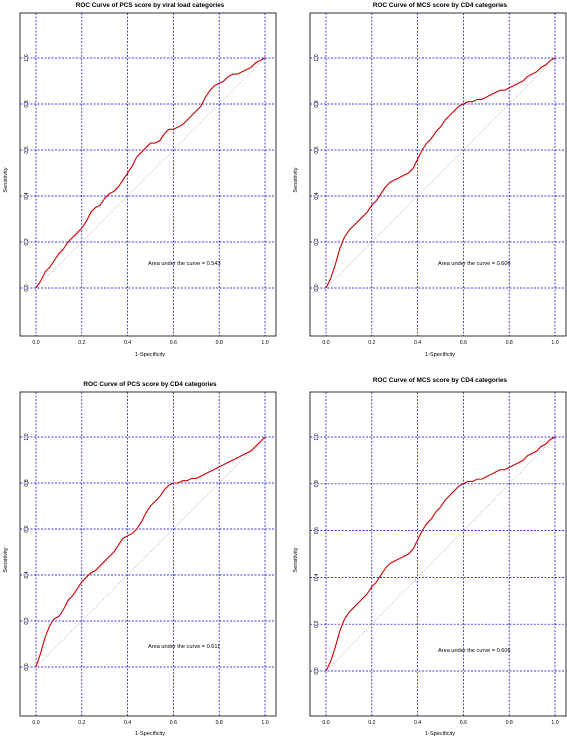 This screenshot has width=567, height=740. What do you see at coordinates (184, 264) in the screenshot?
I see `auc-annotation: Area under the curve = 0.543` at bounding box center [184, 264].